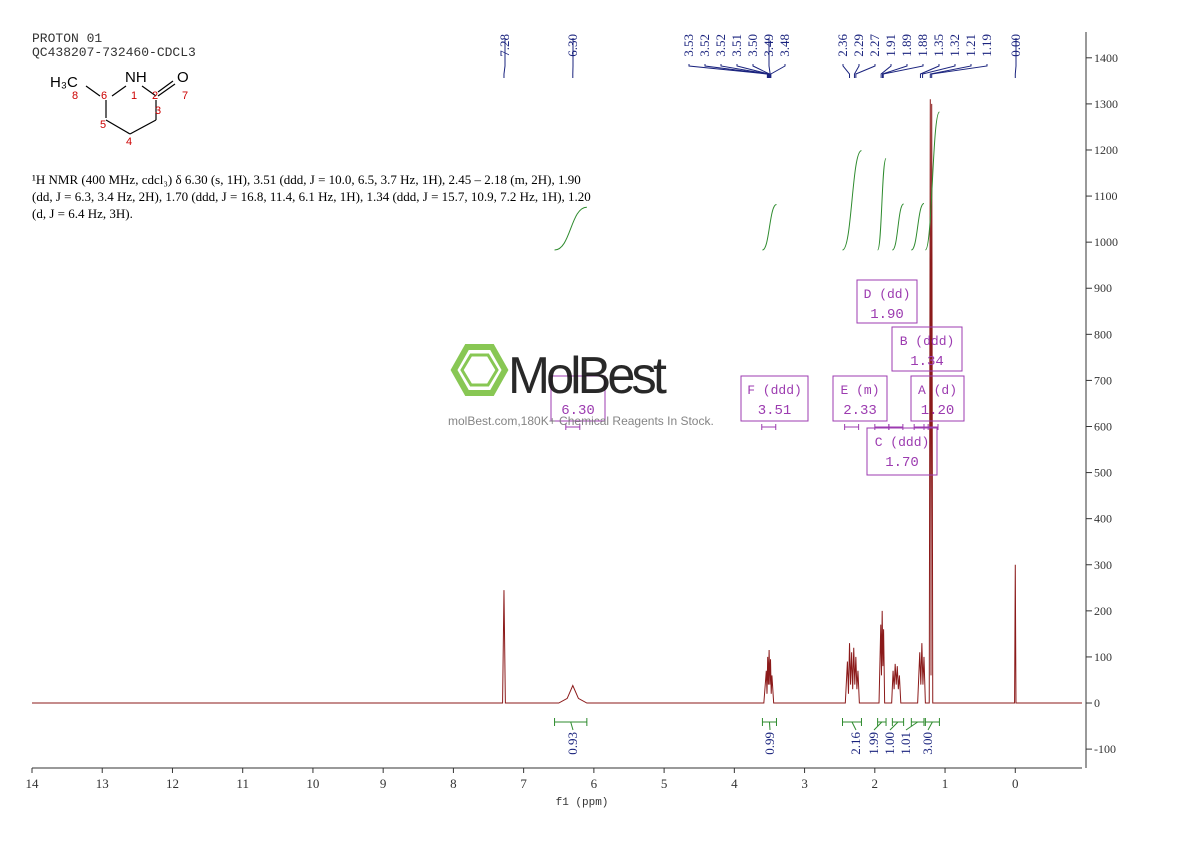 This screenshot has width=1190, height=841. Describe the element at coordinates (1106, 104) in the screenshot. I see `y-tick-label: 1300` at that location.